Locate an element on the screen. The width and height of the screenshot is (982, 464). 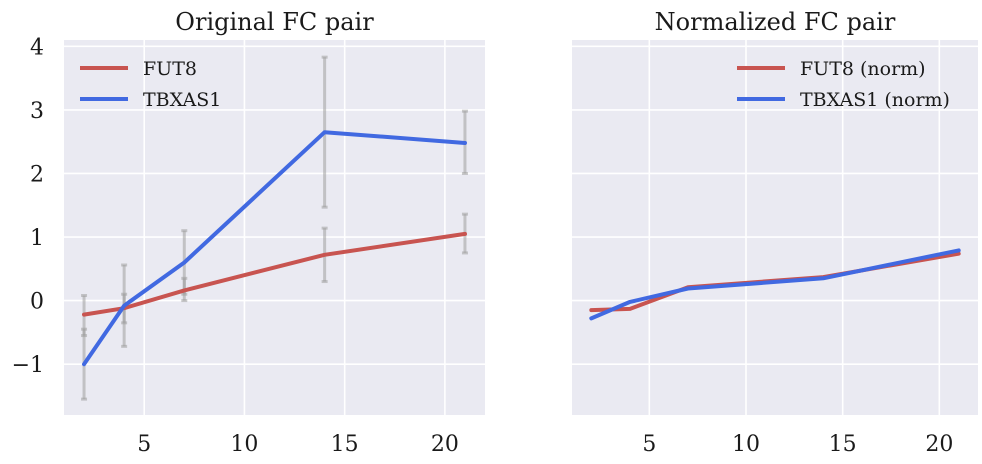
series-line-fut8 is located at coordinates (274, 274).